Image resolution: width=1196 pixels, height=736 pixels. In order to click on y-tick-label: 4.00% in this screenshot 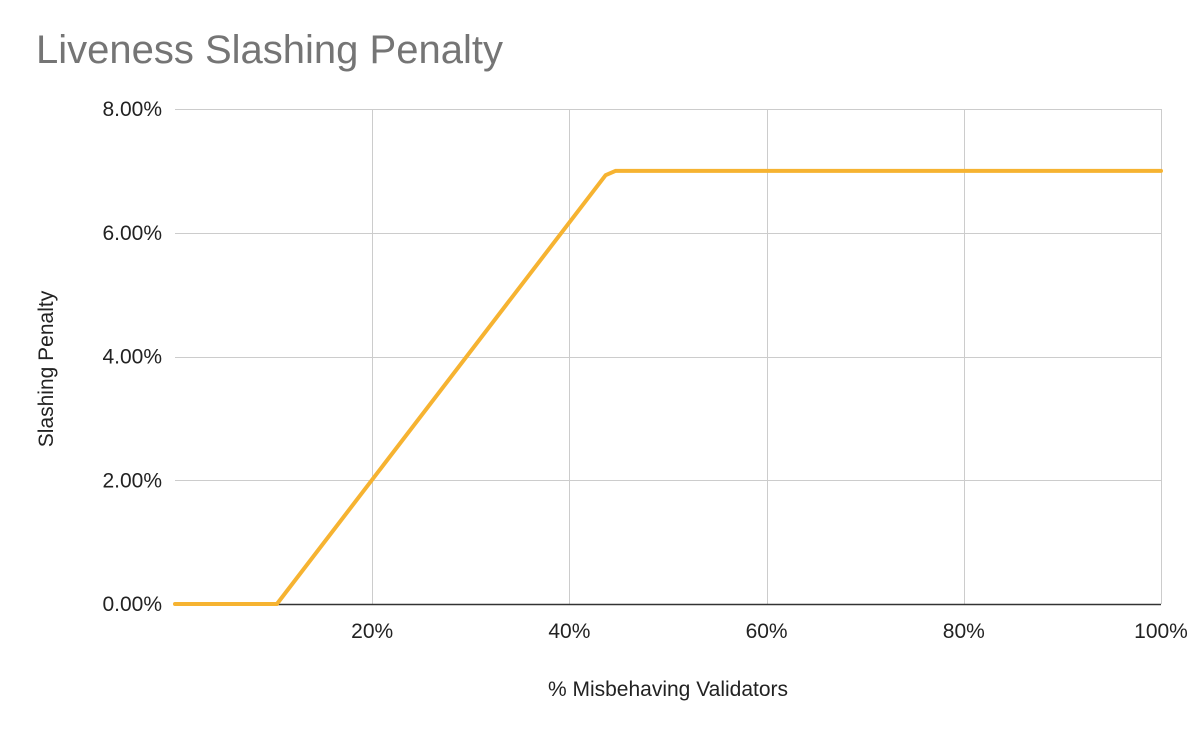, I will do `click(132, 357)`.